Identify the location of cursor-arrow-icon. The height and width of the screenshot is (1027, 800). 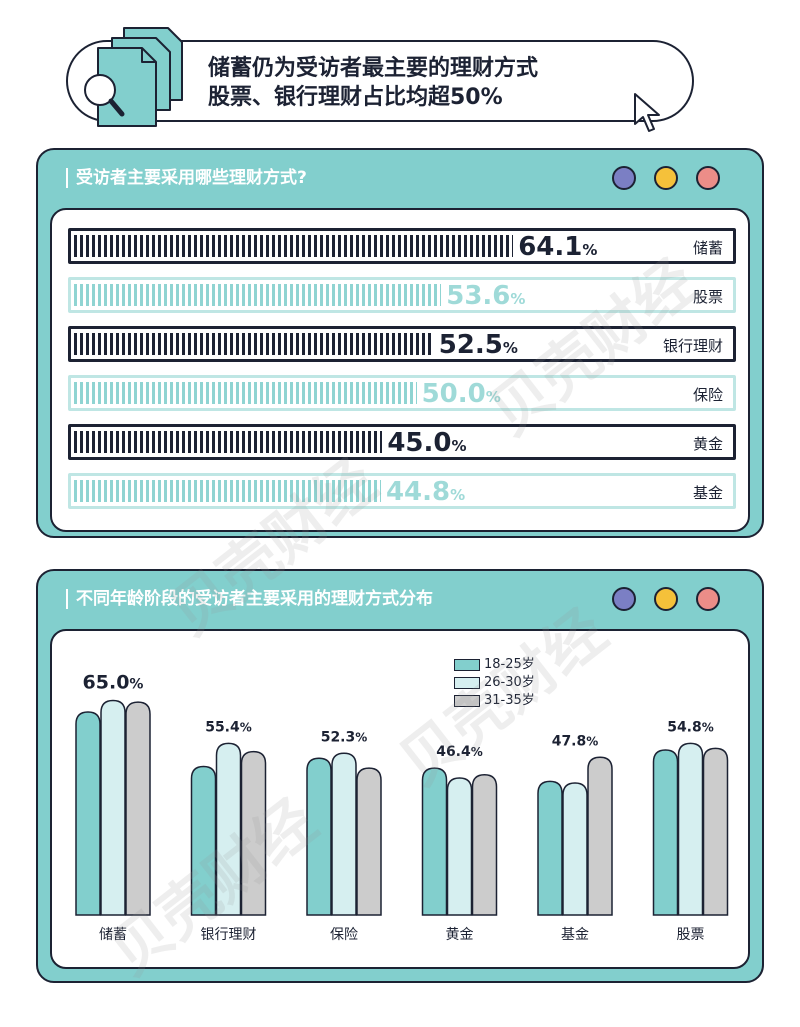
(647, 112).